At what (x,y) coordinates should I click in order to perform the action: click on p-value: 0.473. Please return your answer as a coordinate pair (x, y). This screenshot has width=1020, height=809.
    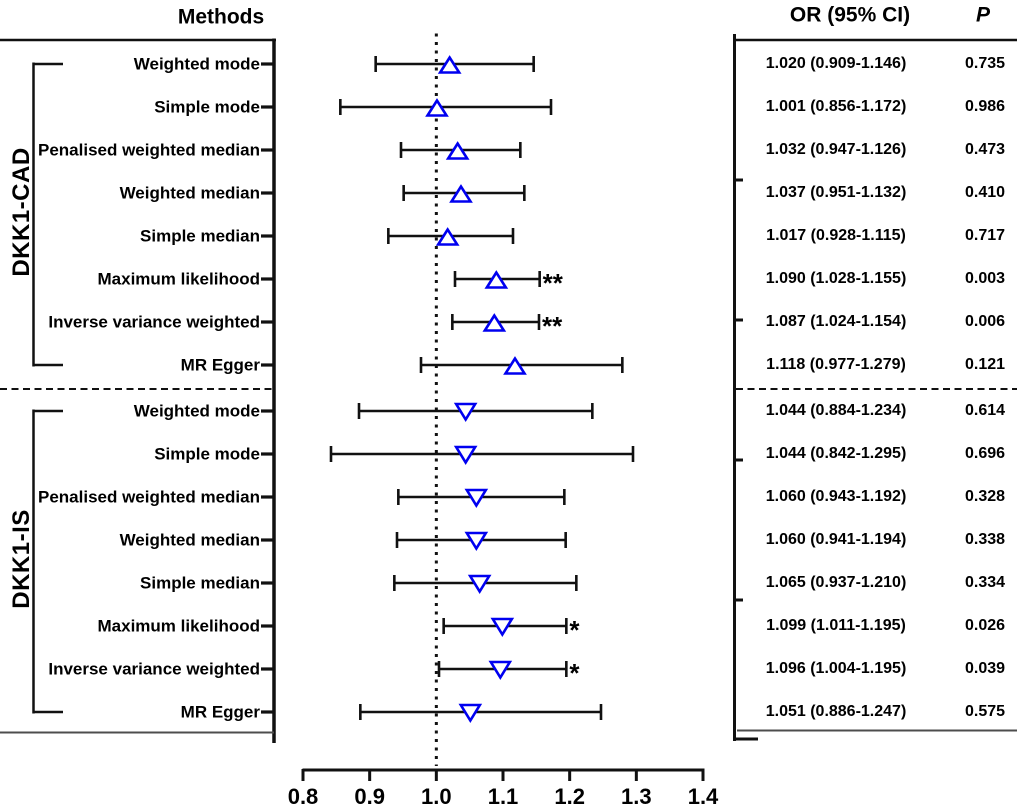
    Looking at the image, I should click on (985, 149).